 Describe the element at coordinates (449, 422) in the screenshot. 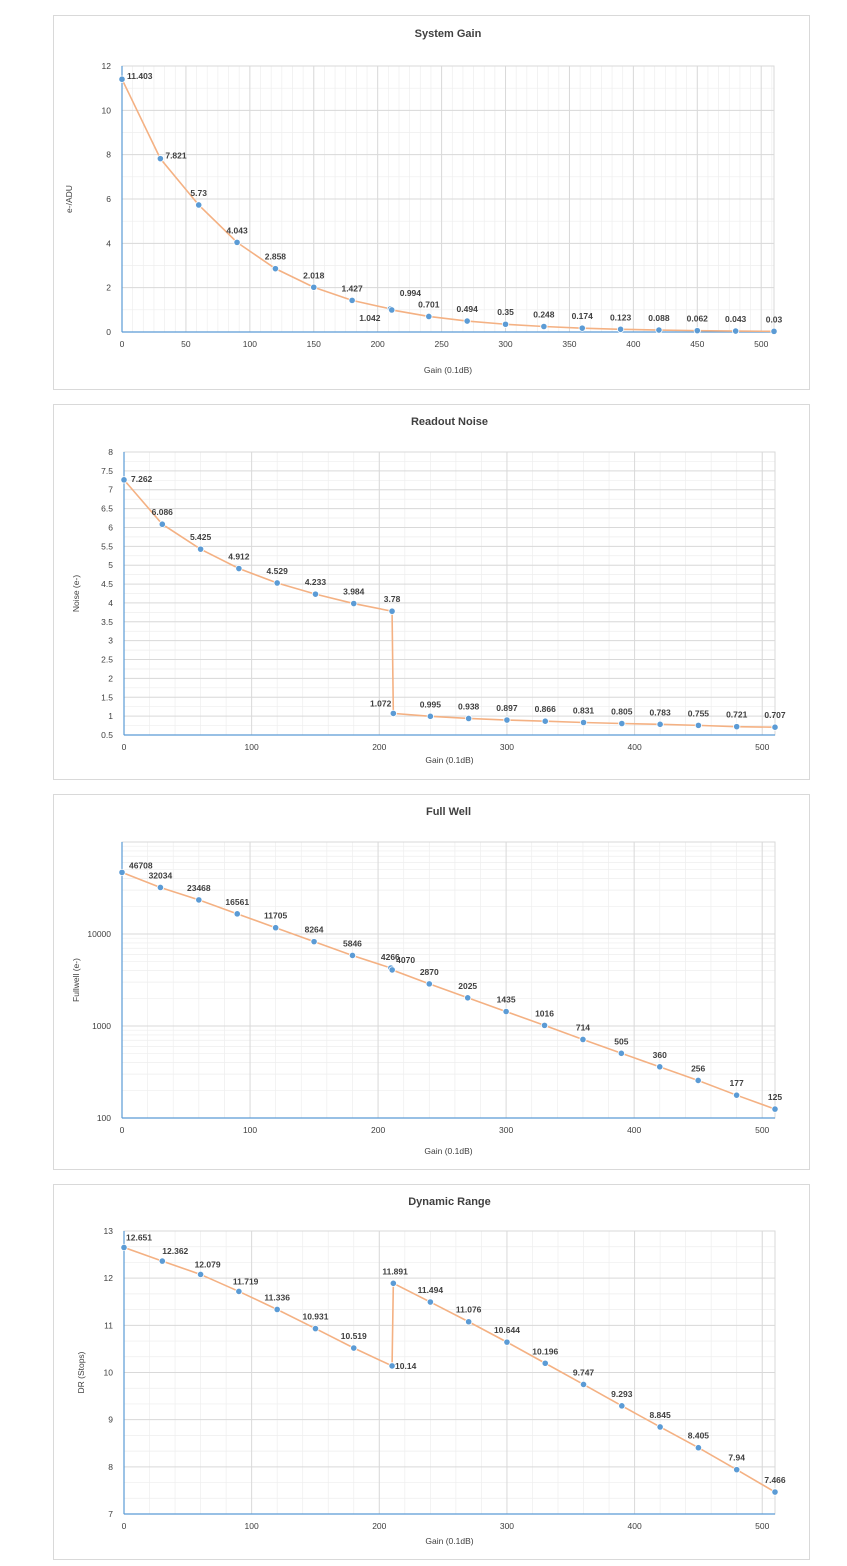

I see `chart-title: Readout Noise` at that location.